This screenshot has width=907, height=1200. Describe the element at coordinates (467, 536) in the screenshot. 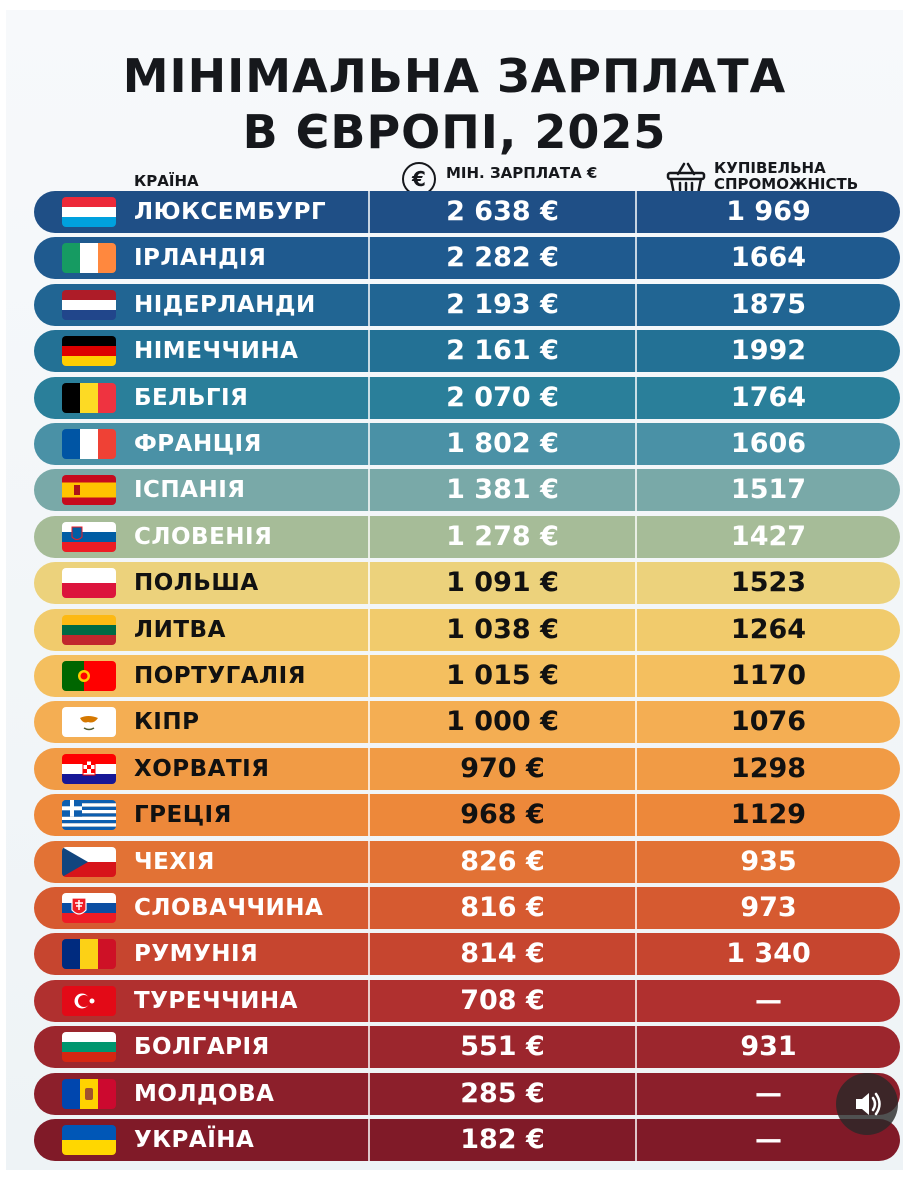

I see `table-row: СЛОВЕНІЯ 1 278 € 1427` at that location.